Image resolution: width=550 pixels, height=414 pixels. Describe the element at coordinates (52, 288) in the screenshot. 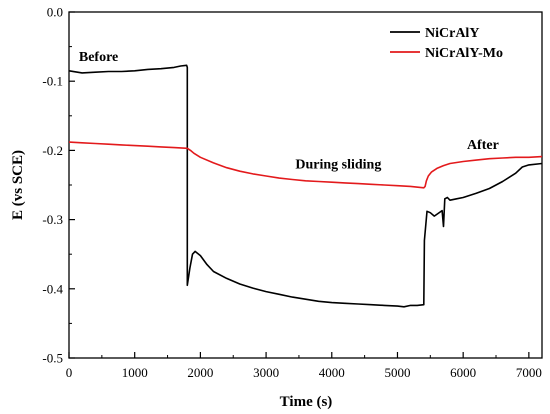

I see `y-tick-label: -0.4` at that location.